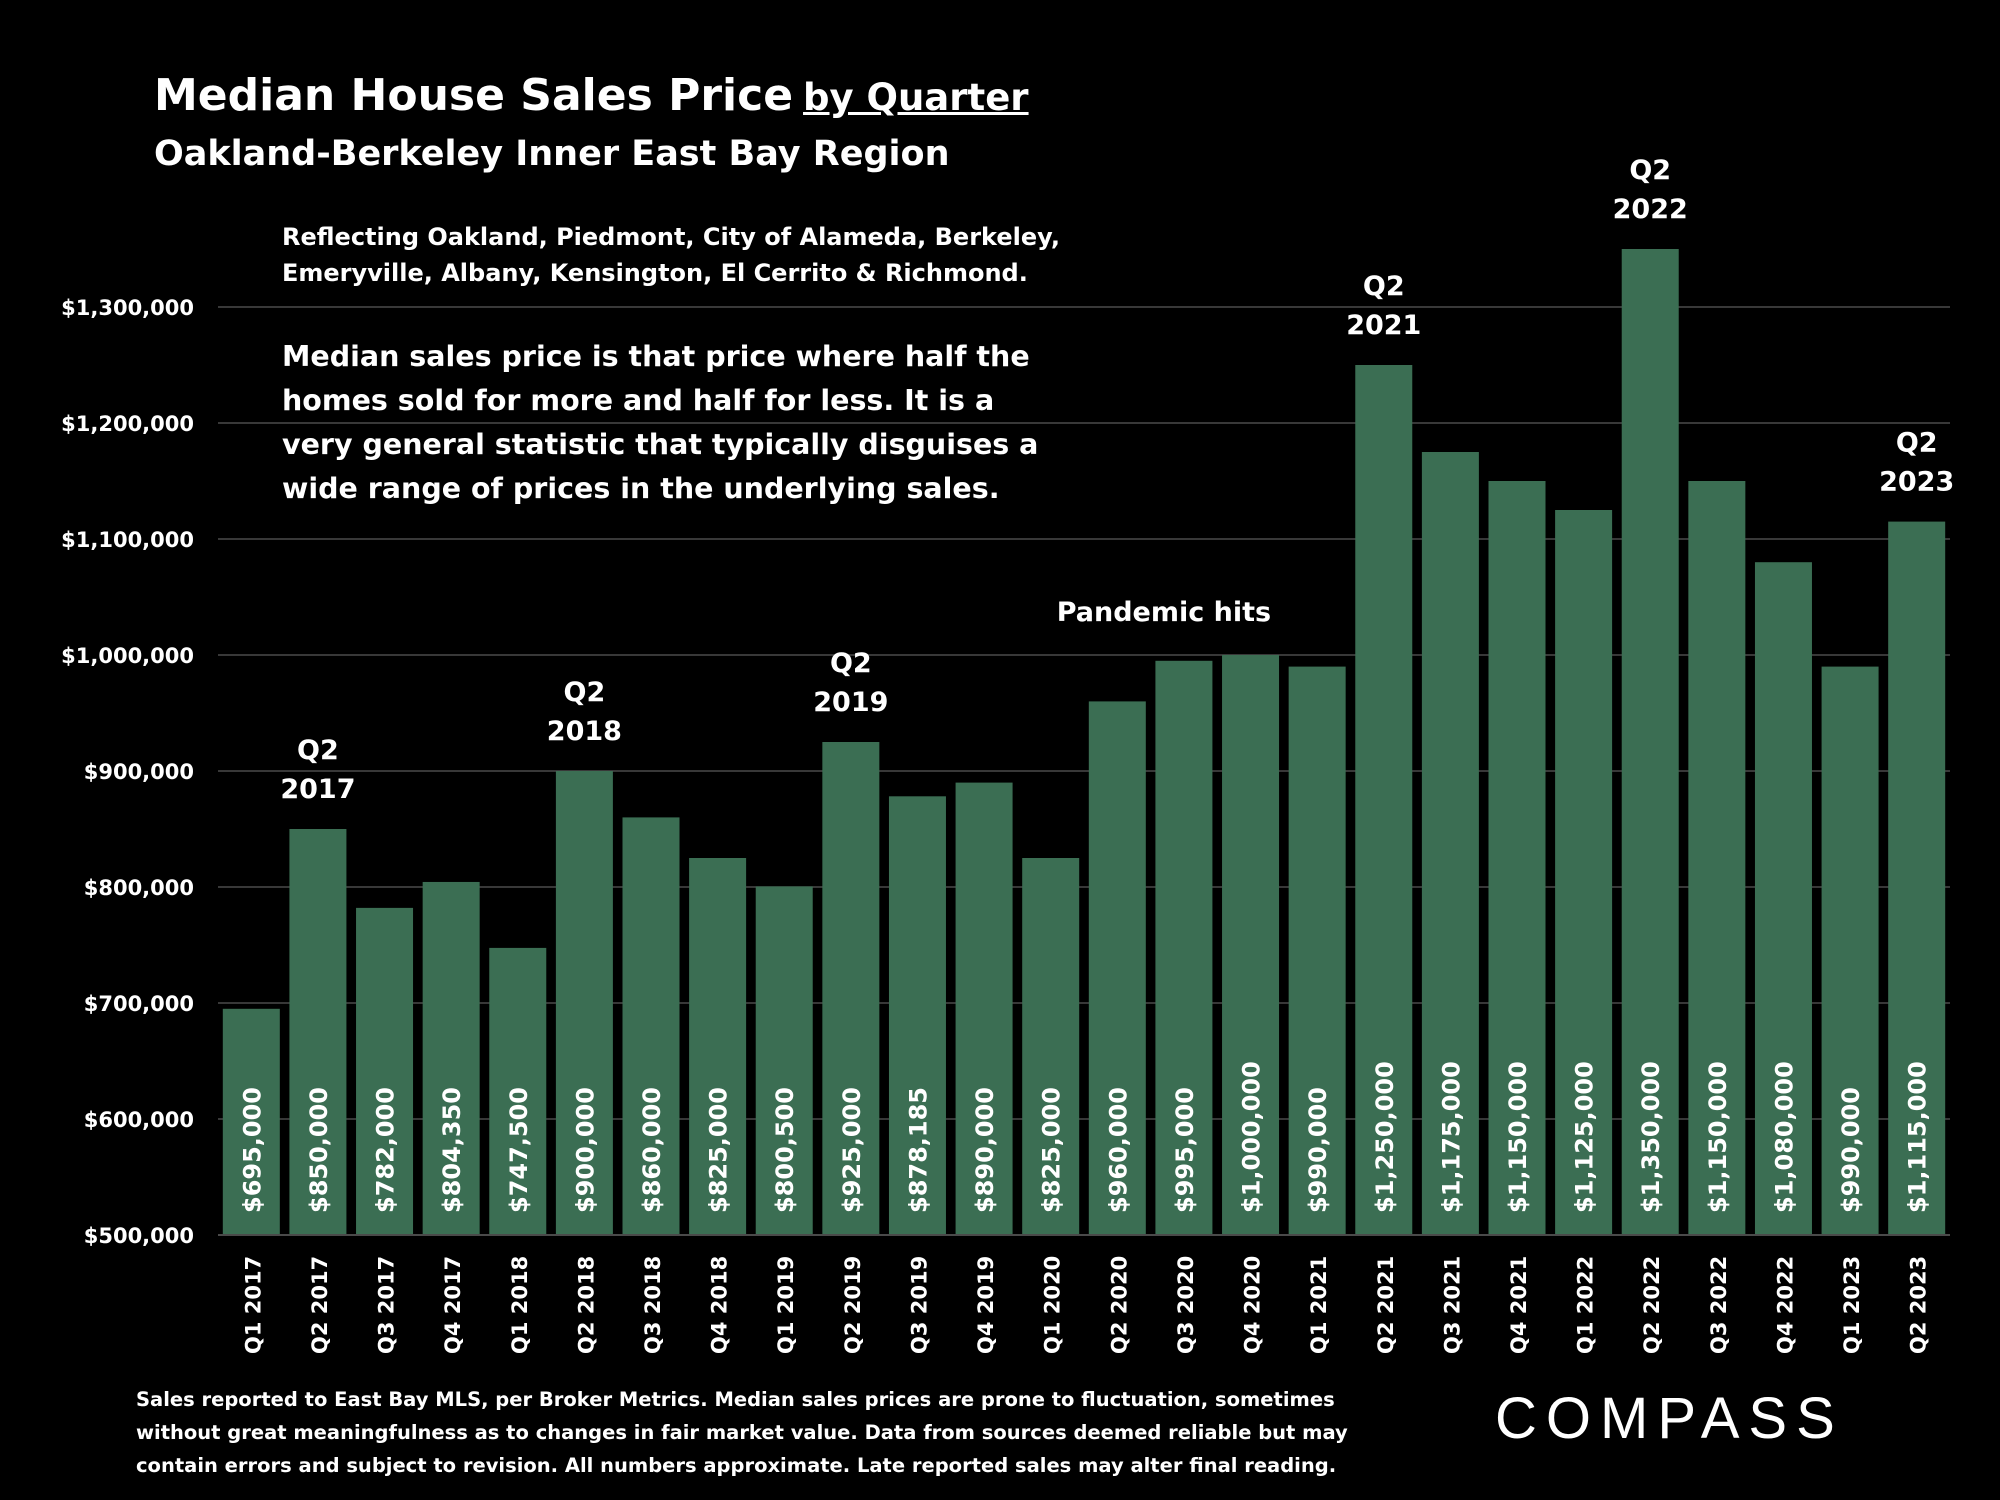 The width and height of the screenshot is (2000, 1500). What do you see at coordinates (1651, 1137) in the screenshot?
I see `bar-value-label: $1,350,000` at bounding box center [1651, 1137].